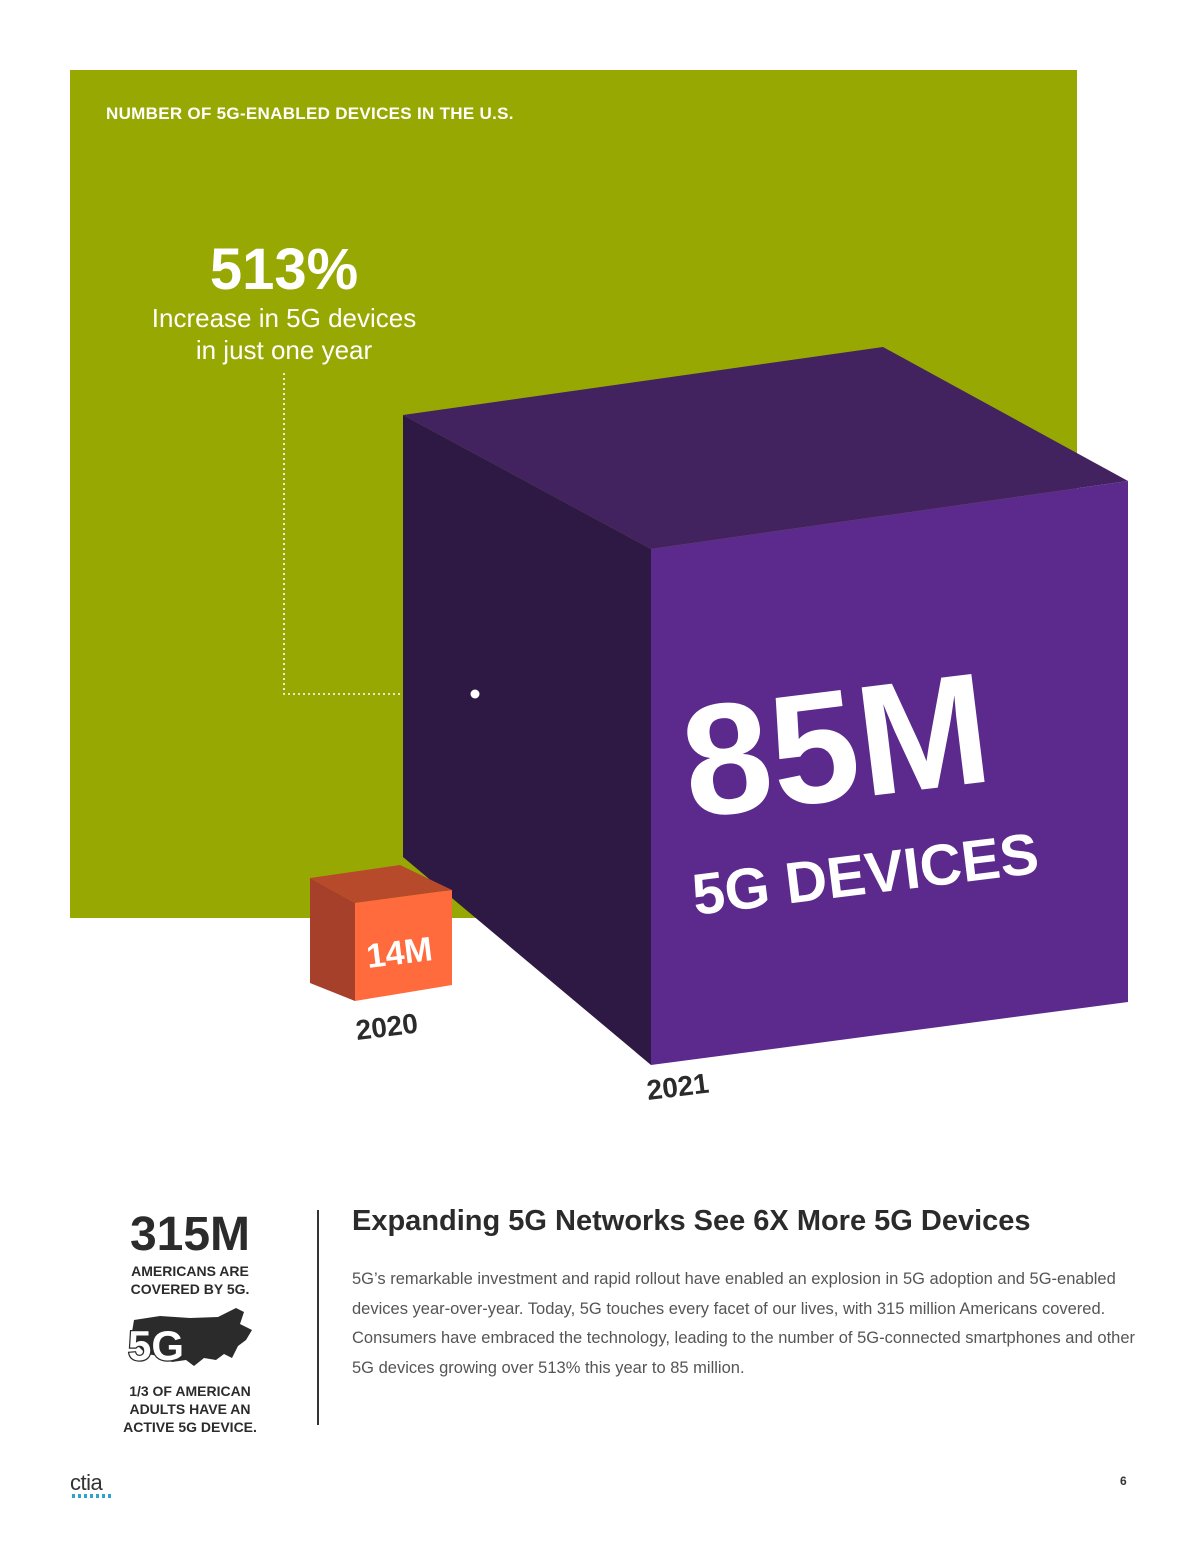 This screenshot has height=1555, width=1200. I want to click on us-map-icon: 5G, so click(189, 1339).